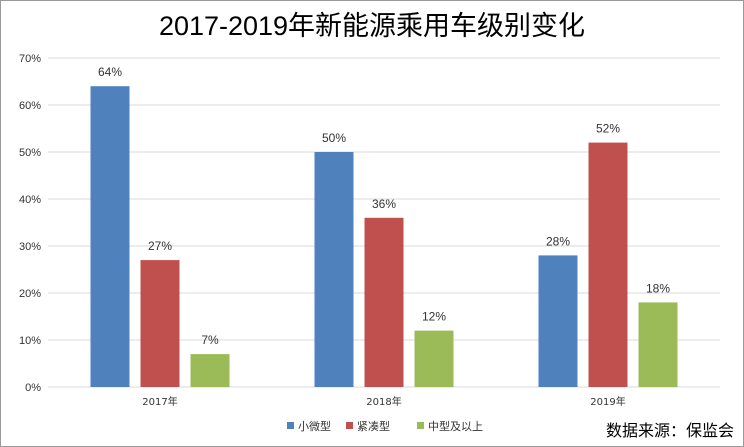 This screenshot has width=744, height=447. Describe the element at coordinates (30, 341) in the screenshot. I see `y-tick-label: 10%` at that location.